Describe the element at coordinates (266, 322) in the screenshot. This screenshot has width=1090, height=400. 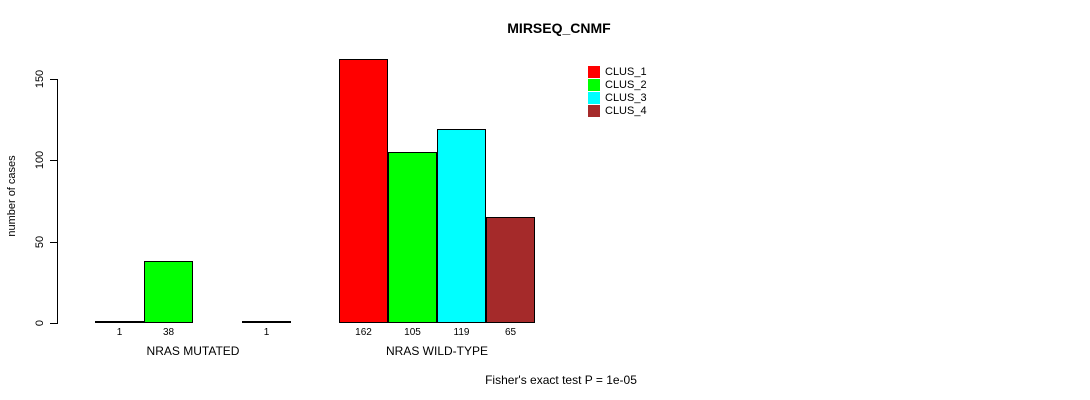
I see `bar-clus_4-mutated` at that location.